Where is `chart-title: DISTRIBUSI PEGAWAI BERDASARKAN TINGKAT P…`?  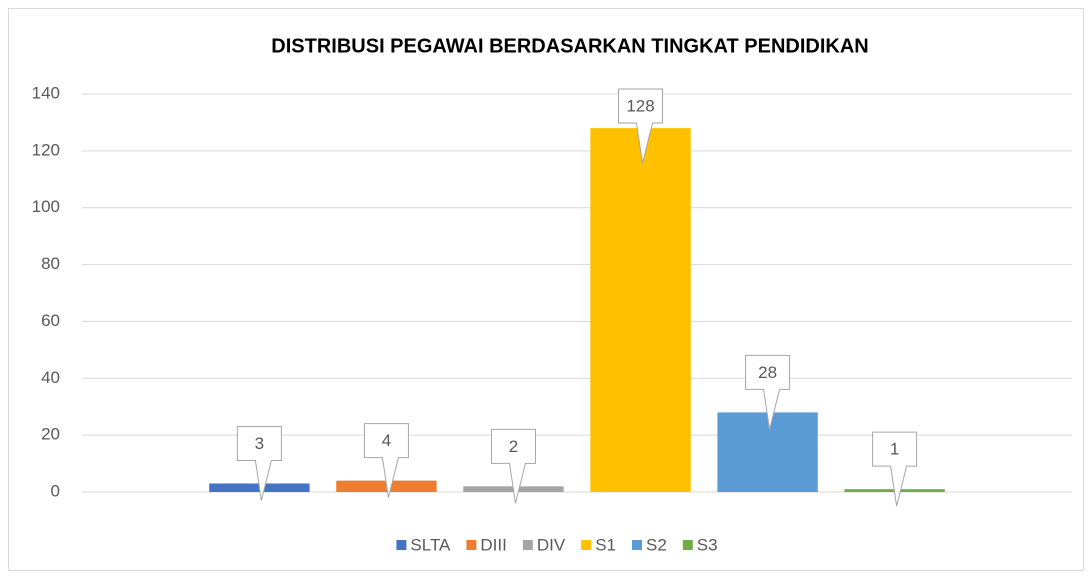
chart-title: DISTRIBUSI PEGAWAI BERDASARKAN TINGKAT P… is located at coordinates (569, 46).